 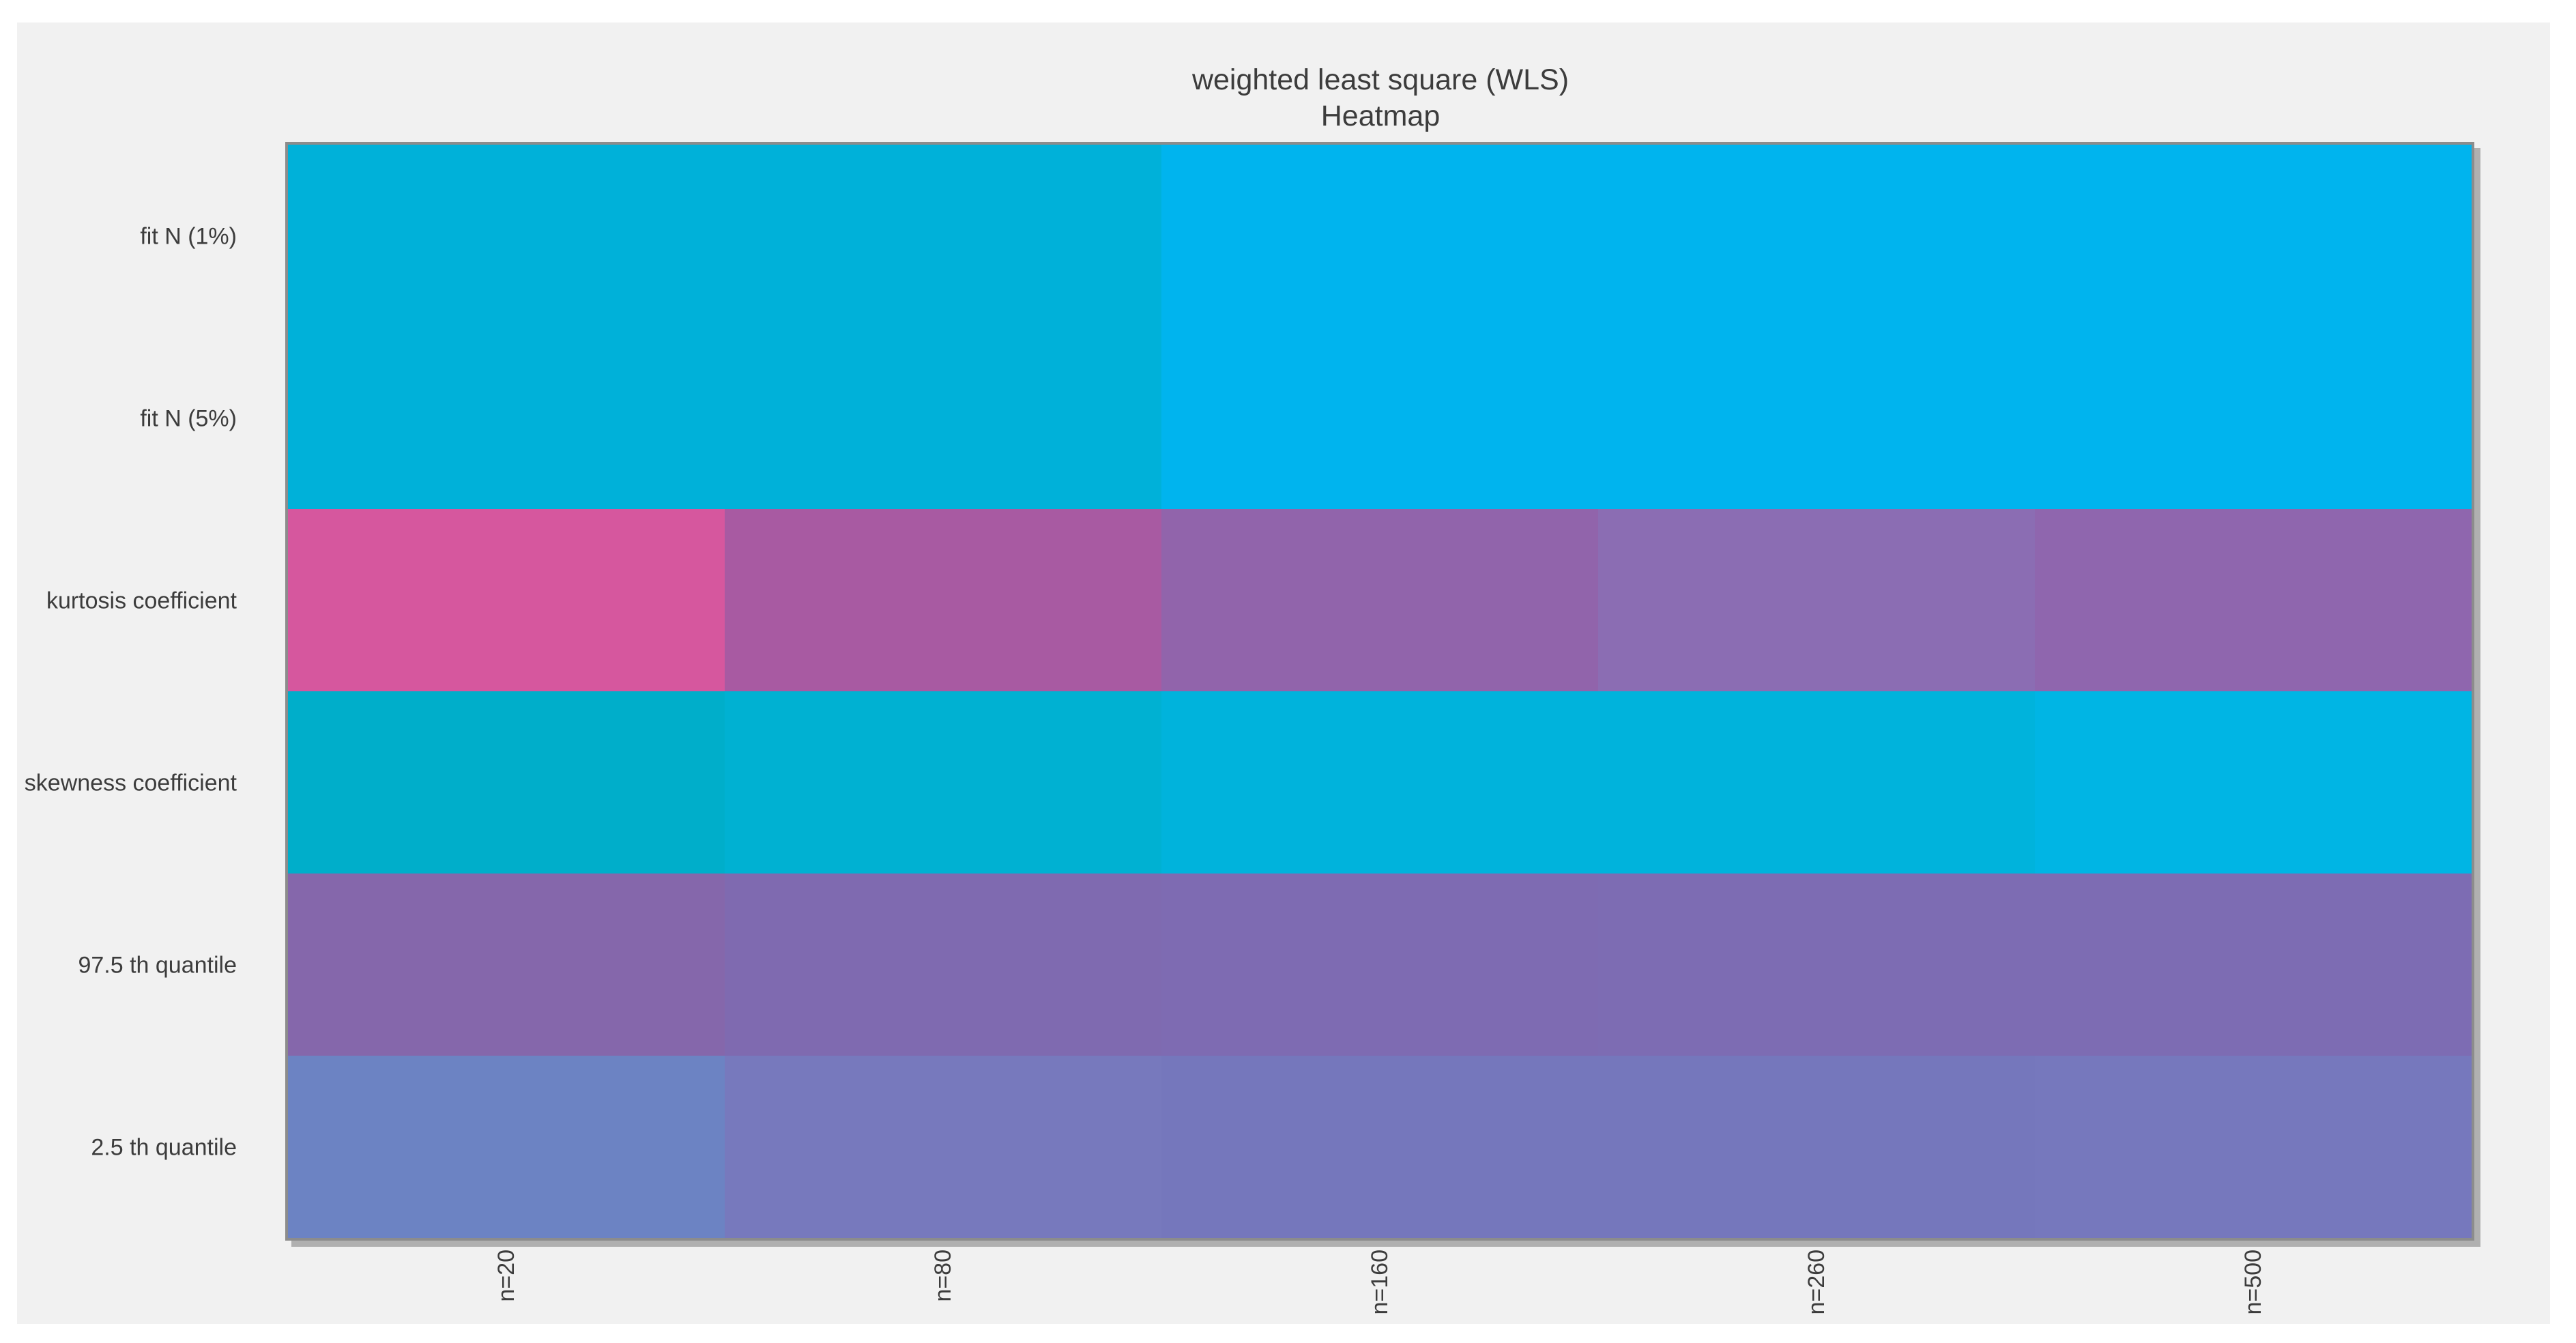 What do you see at coordinates (188, 418) in the screenshot?
I see `y-tick-label-fit-n-5pct: fit N (5%)` at bounding box center [188, 418].